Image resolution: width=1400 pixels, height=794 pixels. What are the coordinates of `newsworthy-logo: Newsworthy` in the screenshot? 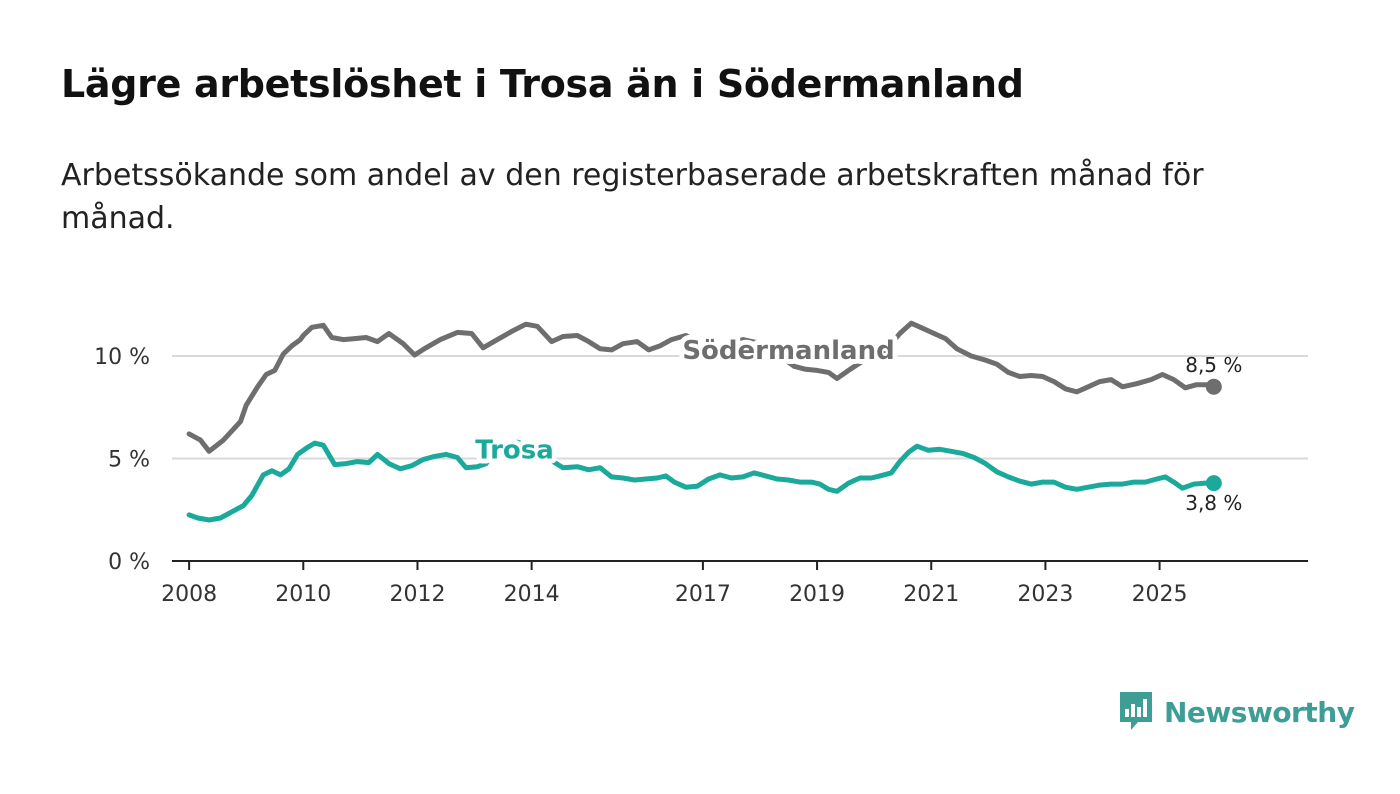 It's located at (1236, 712).